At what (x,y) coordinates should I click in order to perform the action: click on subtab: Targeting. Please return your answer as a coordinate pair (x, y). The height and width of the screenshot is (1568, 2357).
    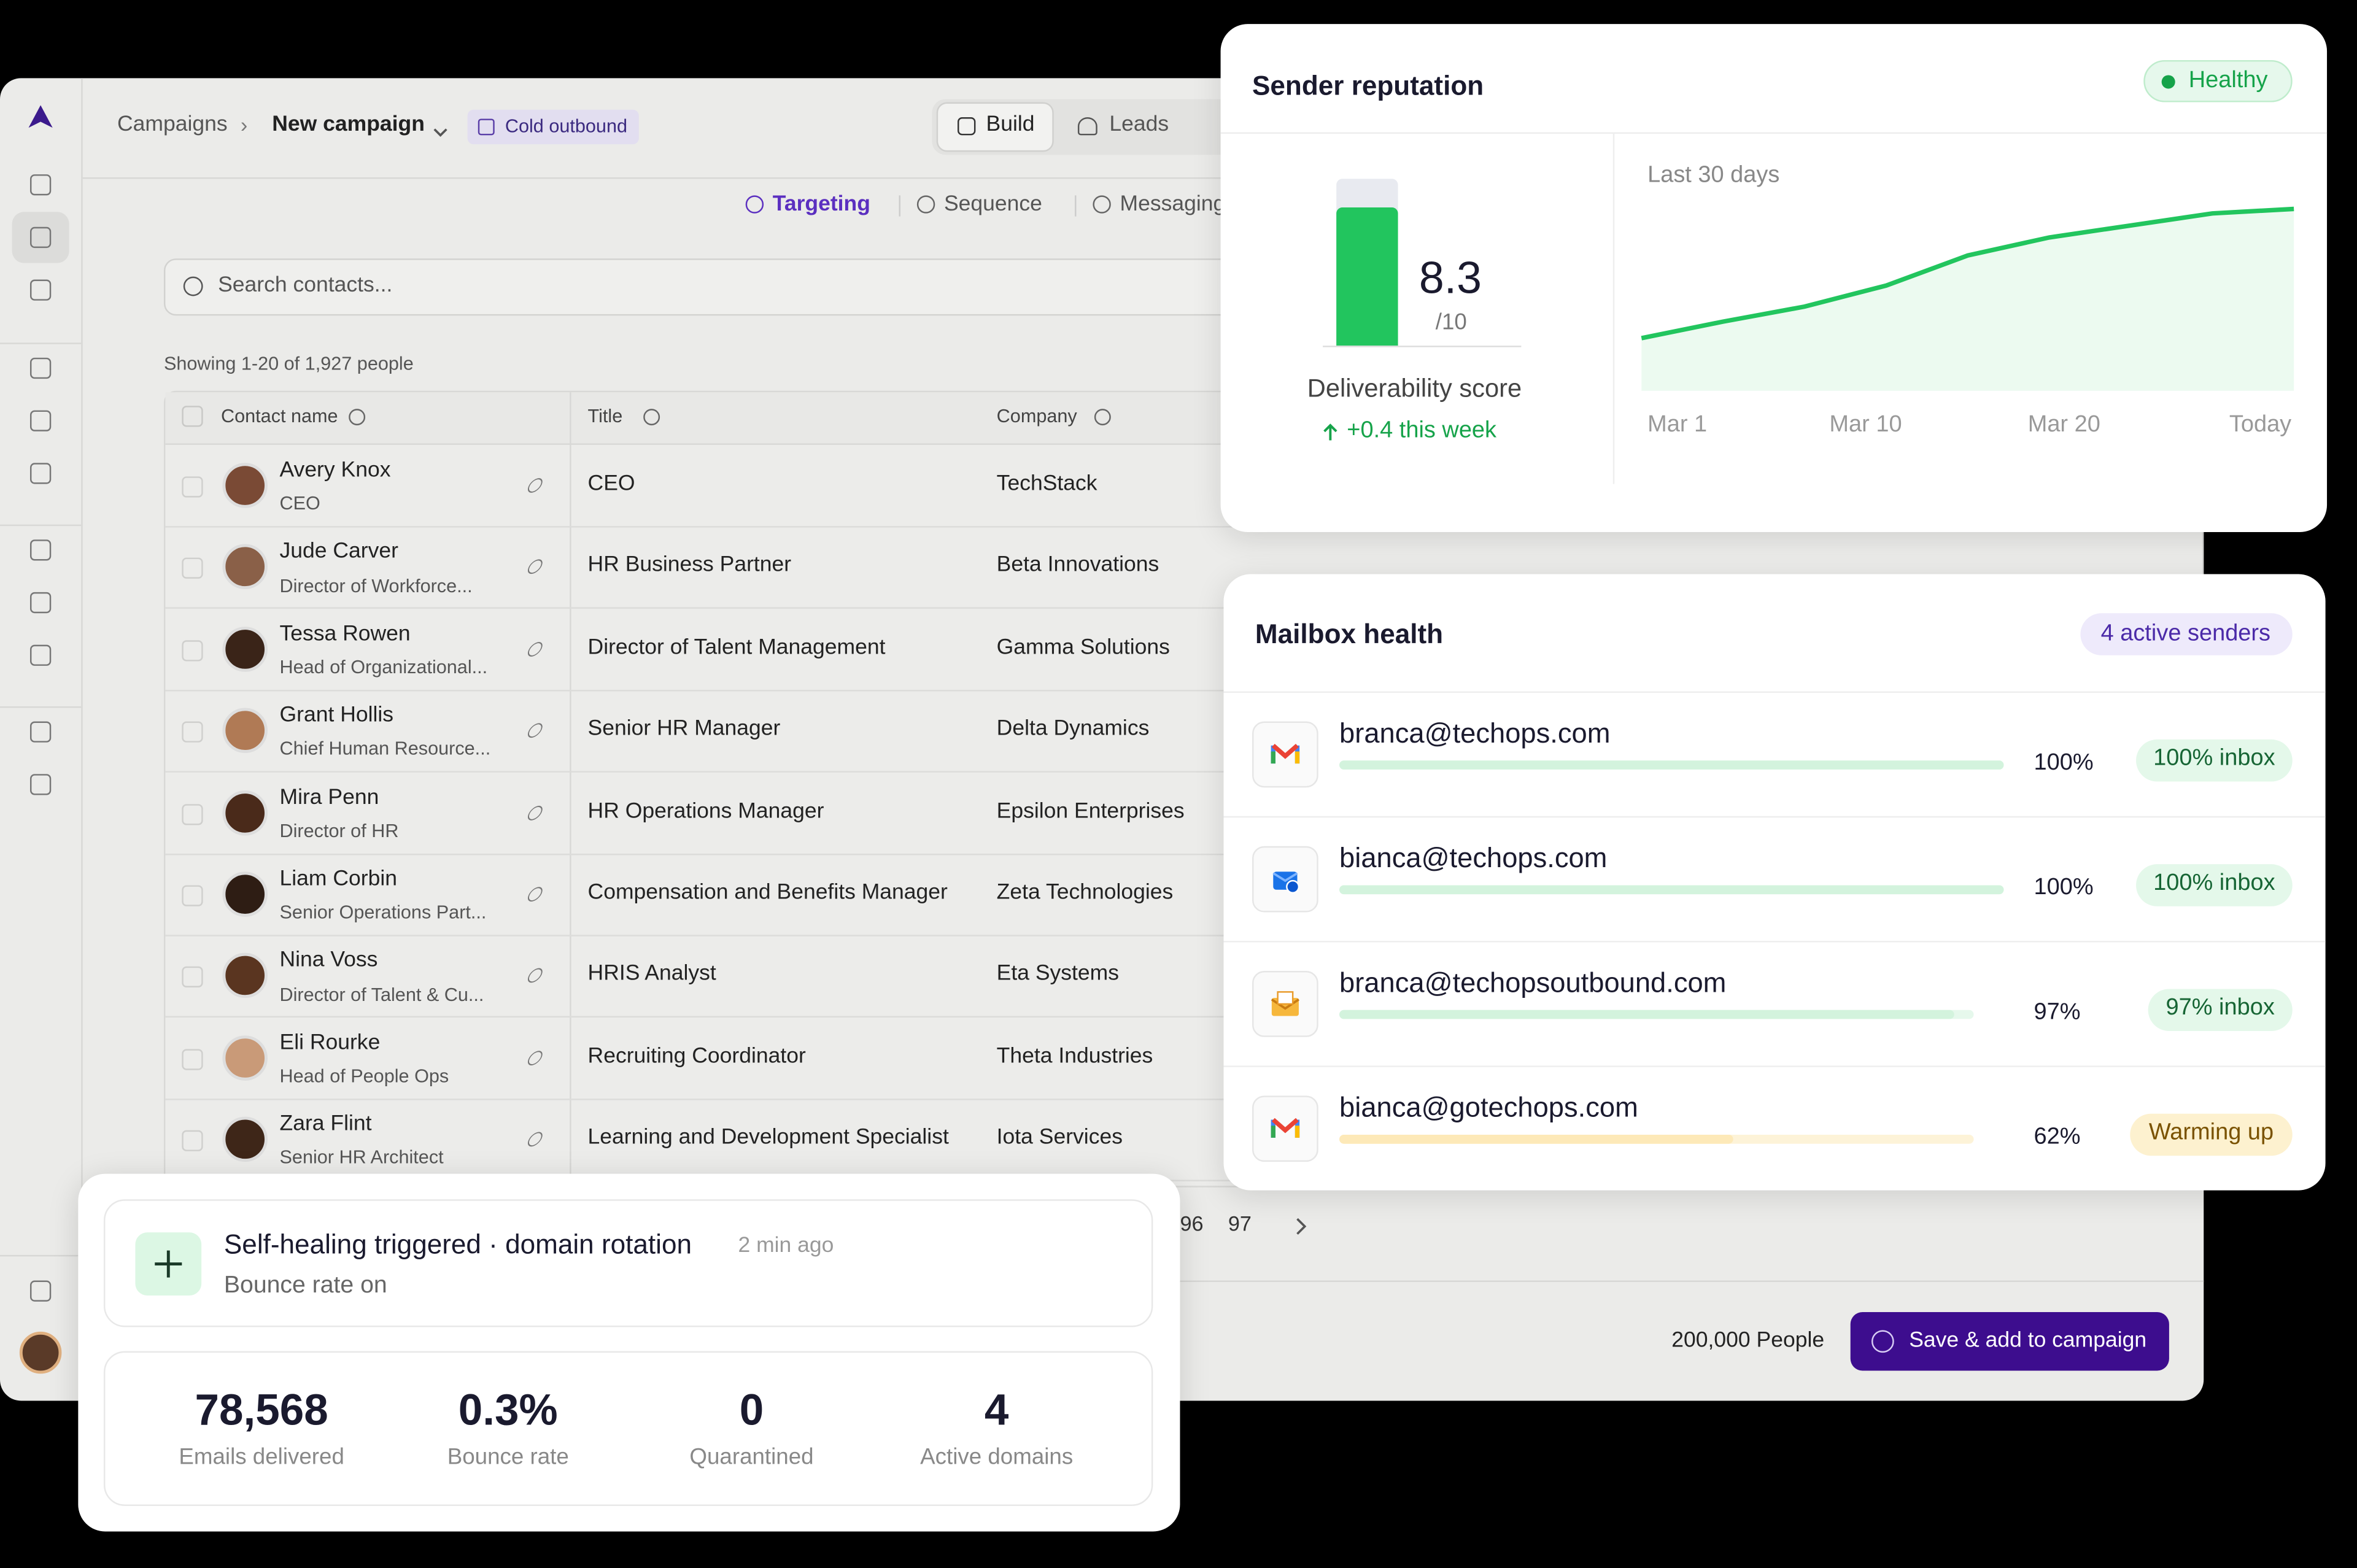
    Looking at the image, I should click on (821, 205).